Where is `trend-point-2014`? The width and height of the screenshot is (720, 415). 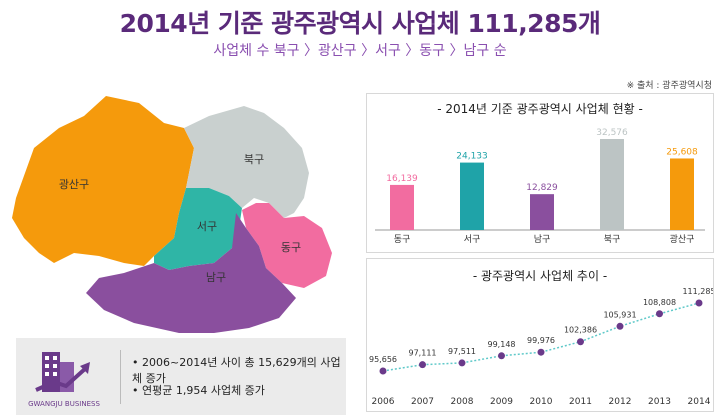
trend-point-2014 is located at coordinates (699, 303).